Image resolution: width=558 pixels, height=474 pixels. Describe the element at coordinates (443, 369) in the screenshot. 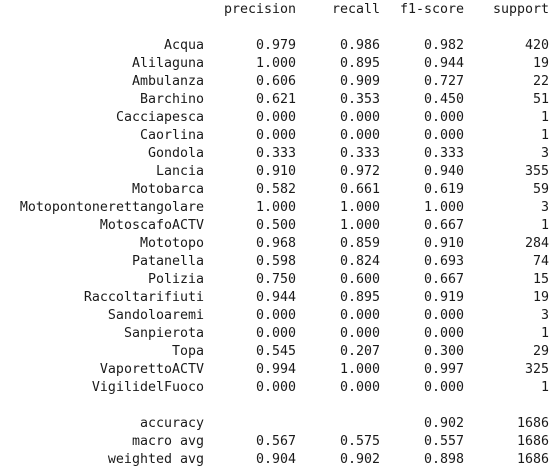

I see `f1-score-value: 0.997` at that location.